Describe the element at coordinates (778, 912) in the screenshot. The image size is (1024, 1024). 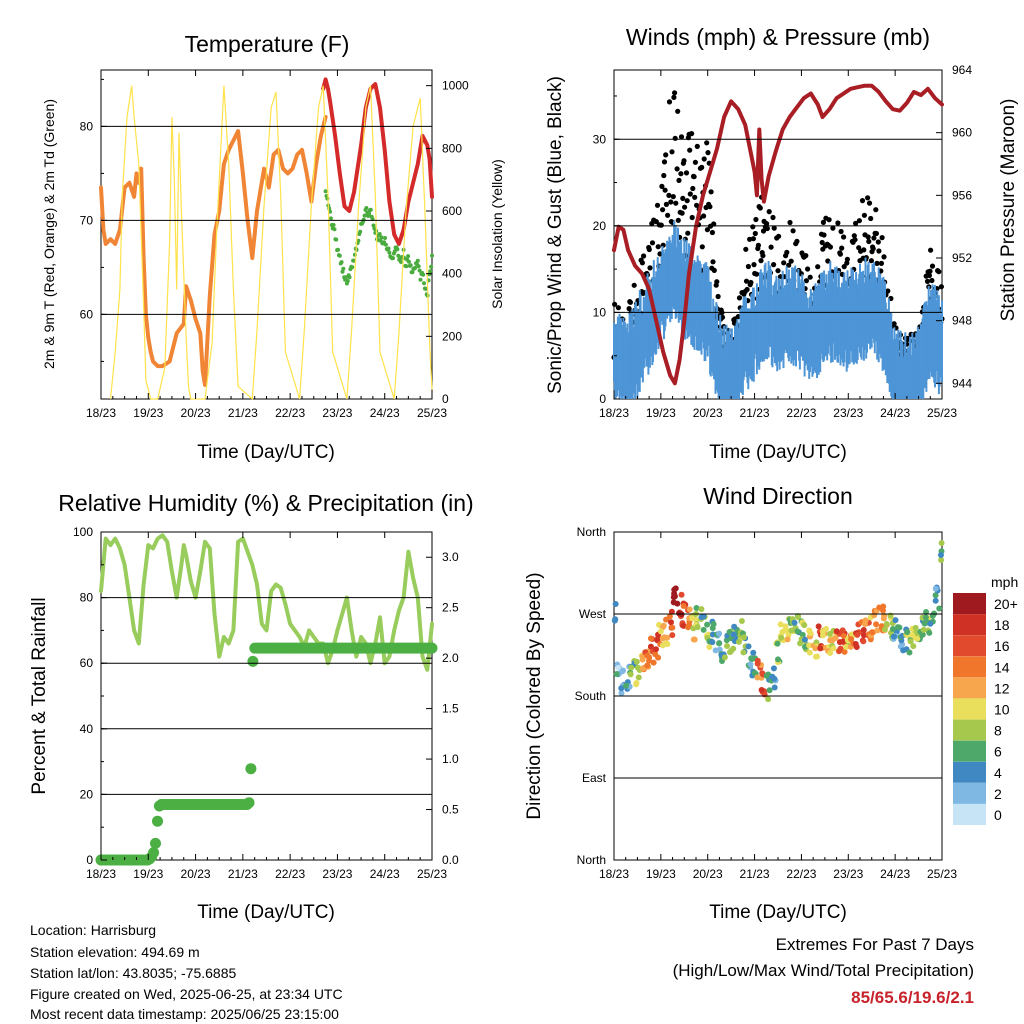
I see `direction-x-label: Time (Day/UTC)` at that location.